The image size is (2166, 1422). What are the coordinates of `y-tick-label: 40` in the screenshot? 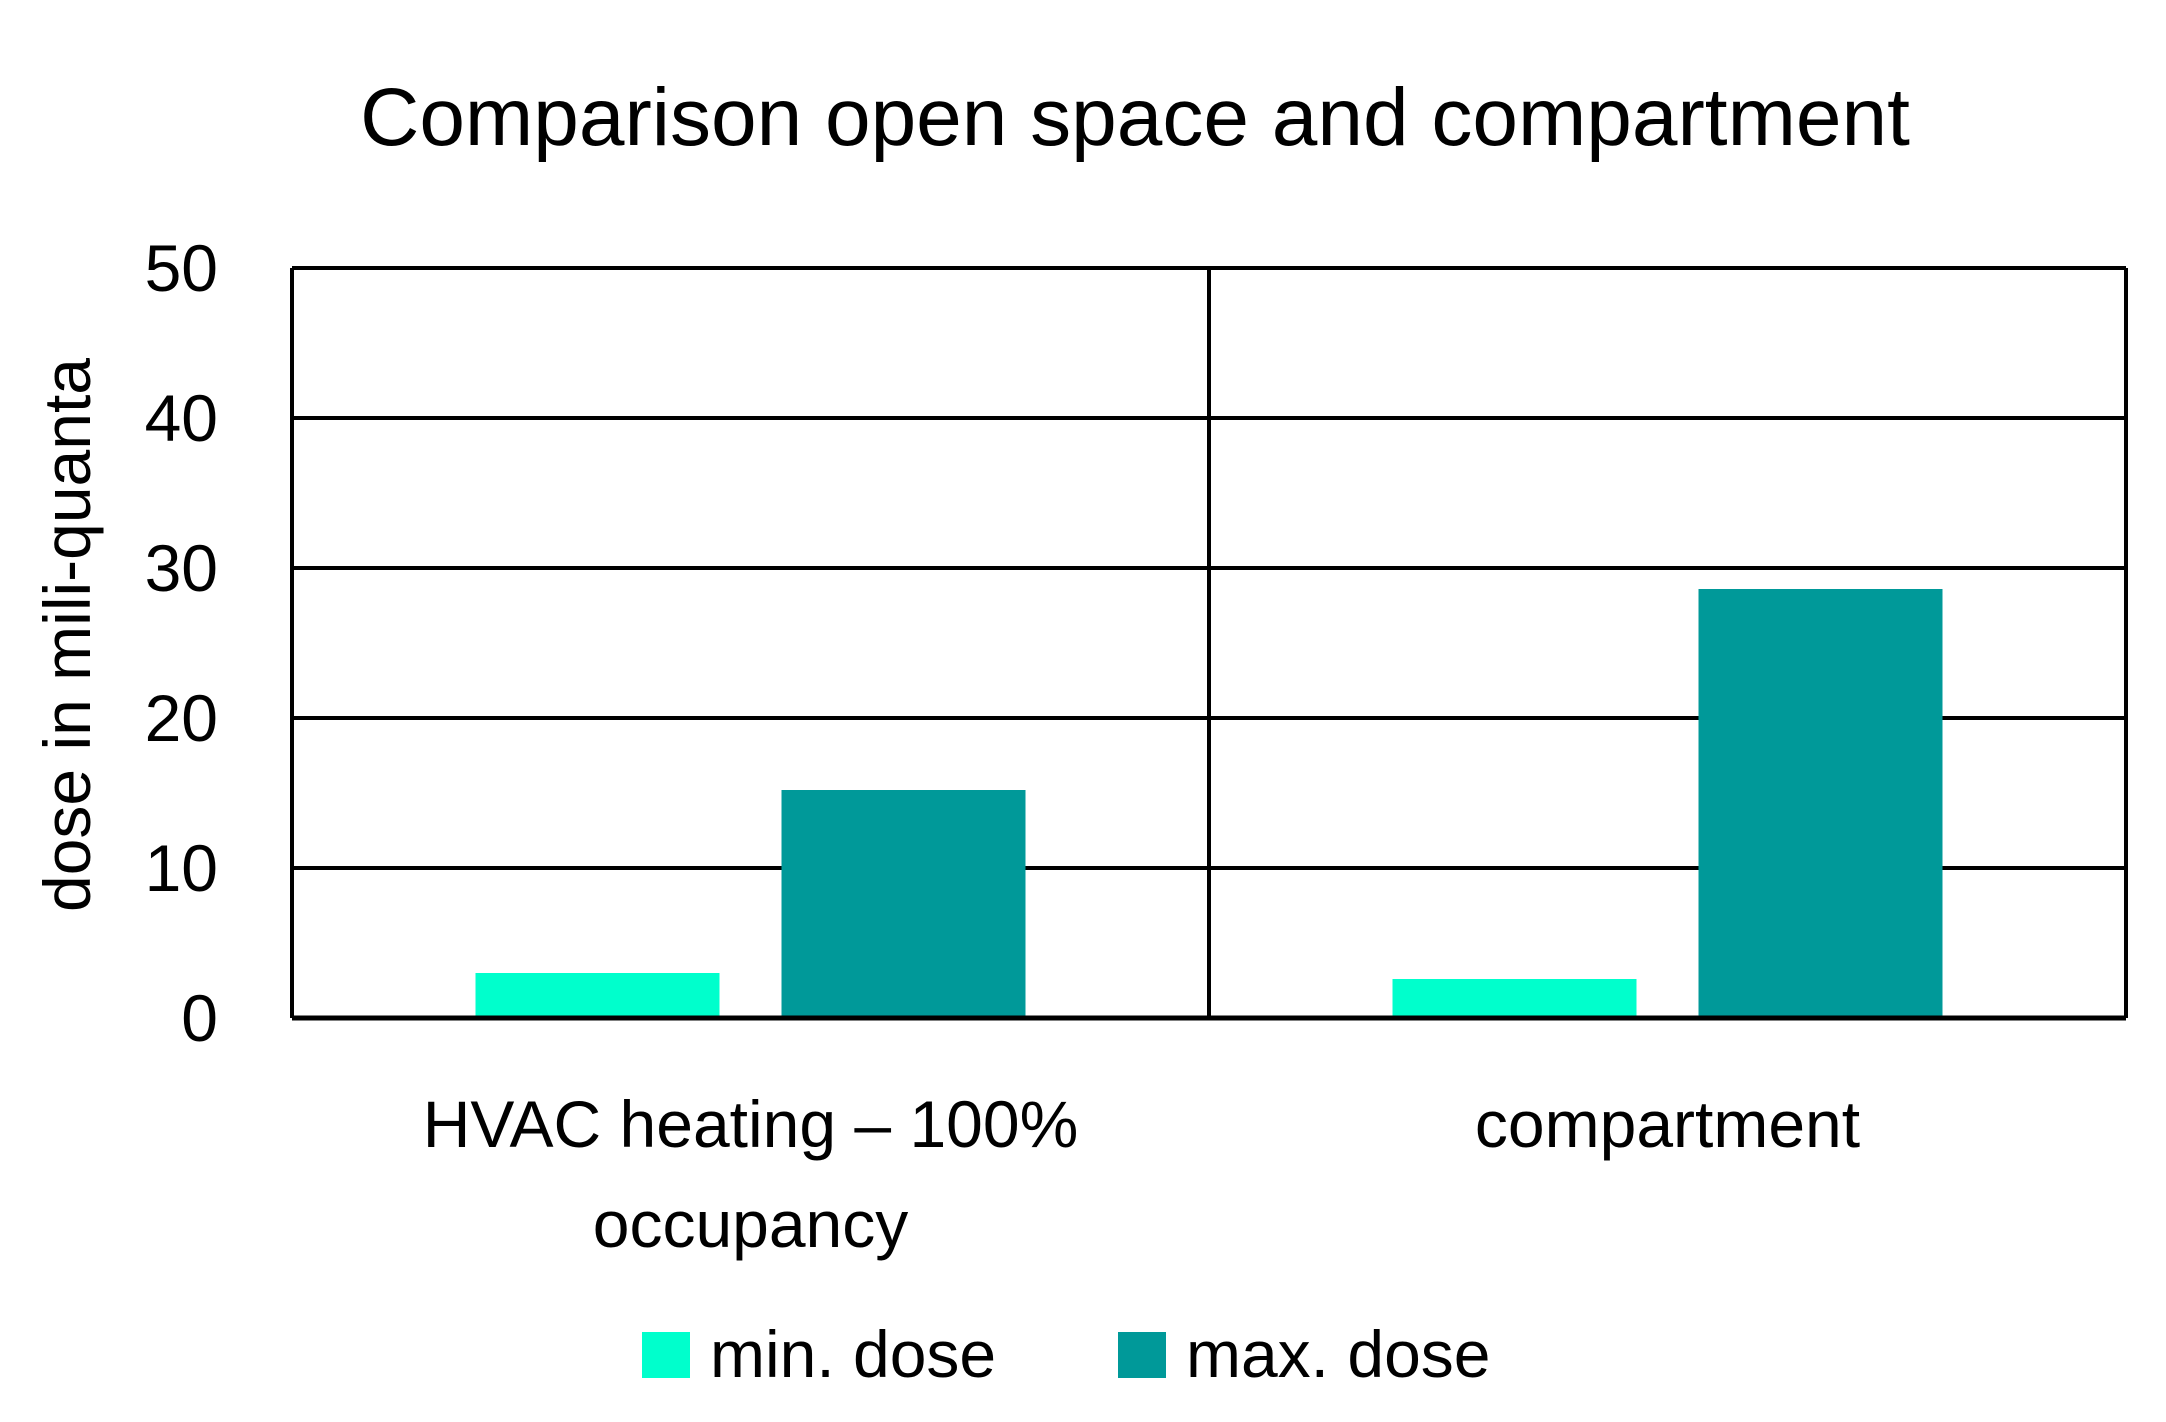 It's located at (181, 418).